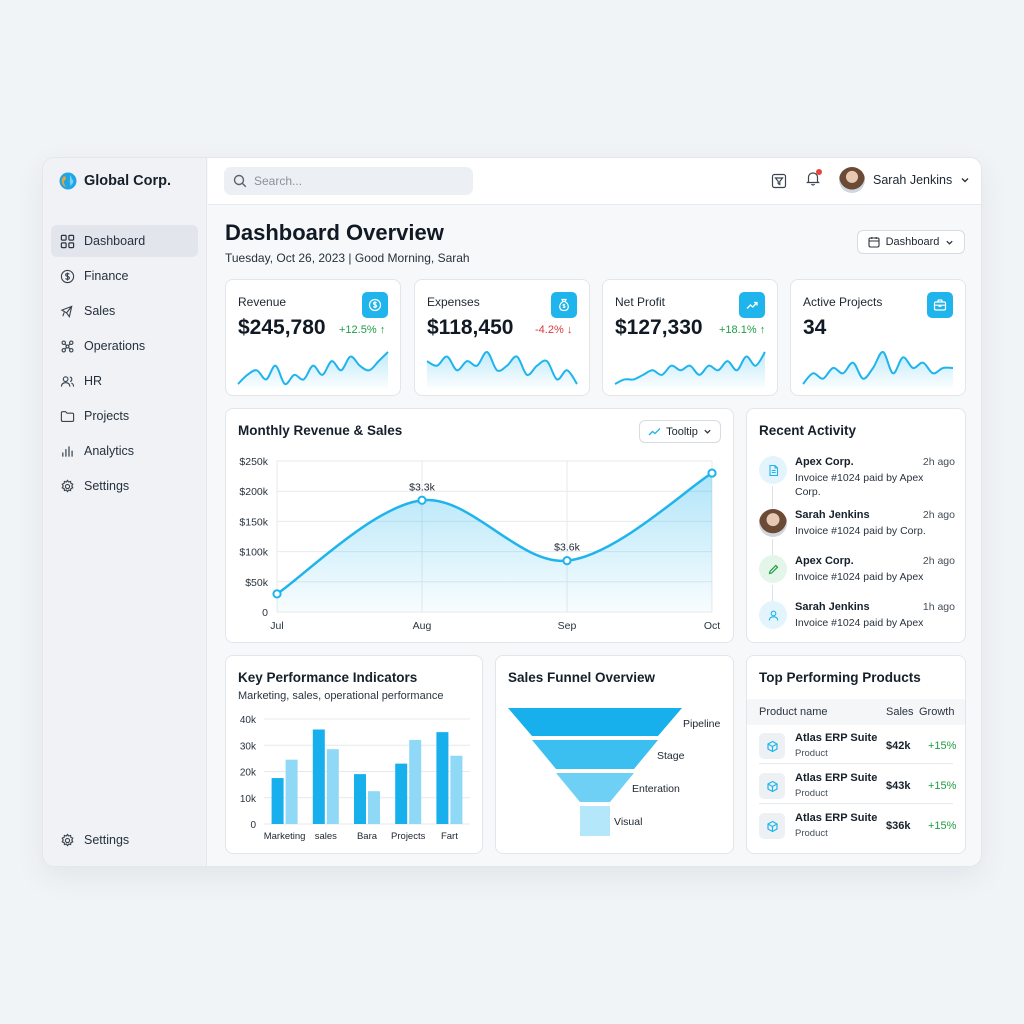  What do you see at coordinates (808, 430) in the screenshot?
I see `card-title: Recent Activity` at bounding box center [808, 430].